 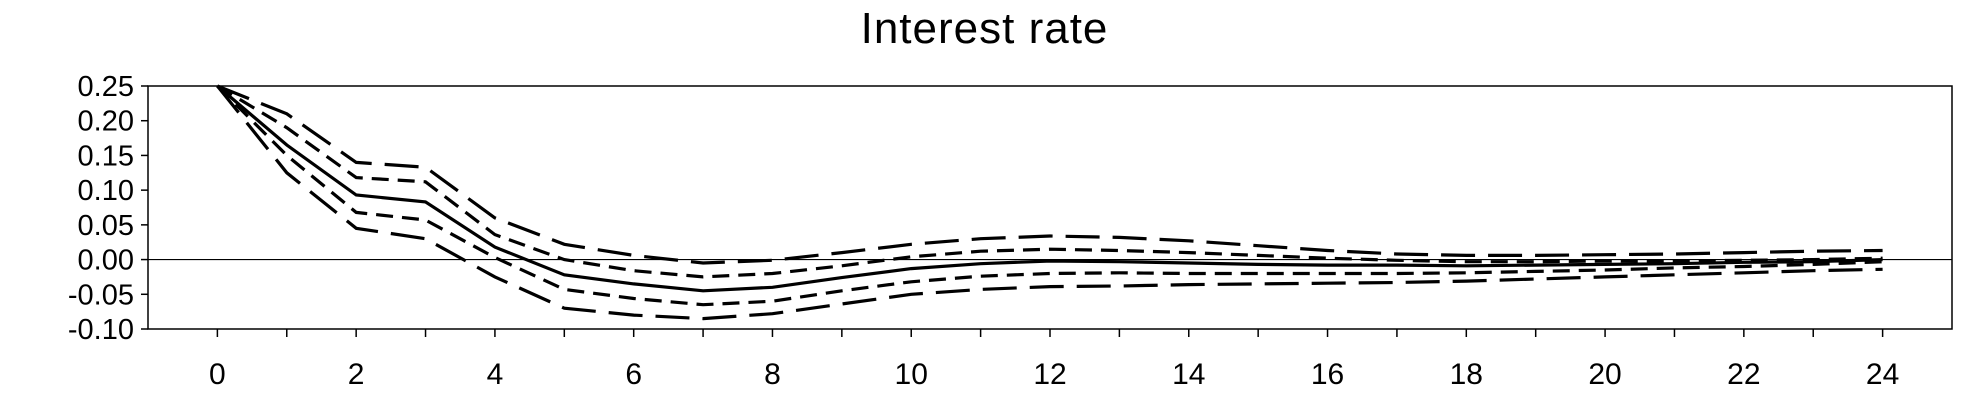 I want to click on y-tick-label: 0.05, so click(x=106, y=226).